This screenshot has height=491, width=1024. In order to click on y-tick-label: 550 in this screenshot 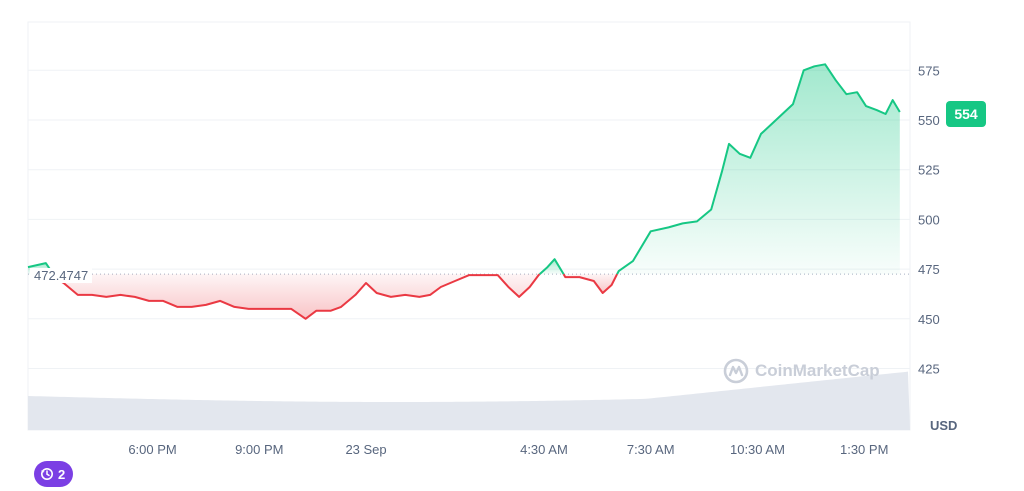, I will do `click(929, 120)`.